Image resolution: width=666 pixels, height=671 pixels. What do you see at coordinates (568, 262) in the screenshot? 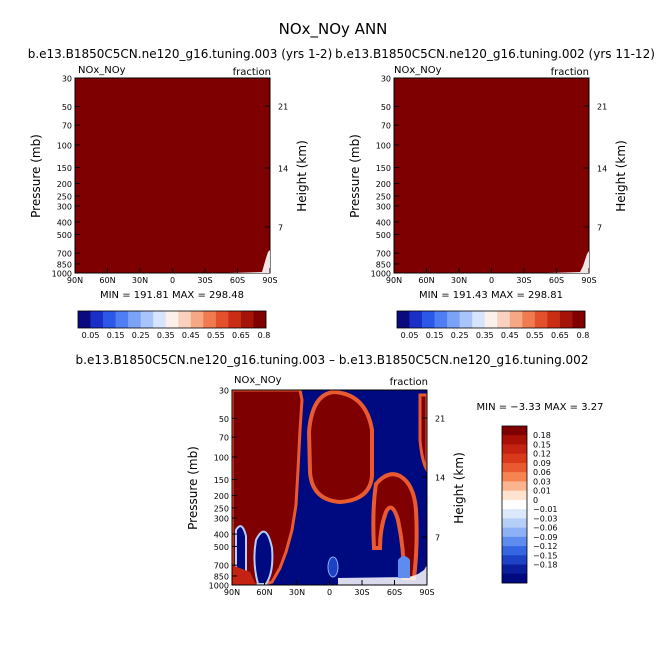
I see `panel-2-surface-edge` at bounding box center [568, 262].